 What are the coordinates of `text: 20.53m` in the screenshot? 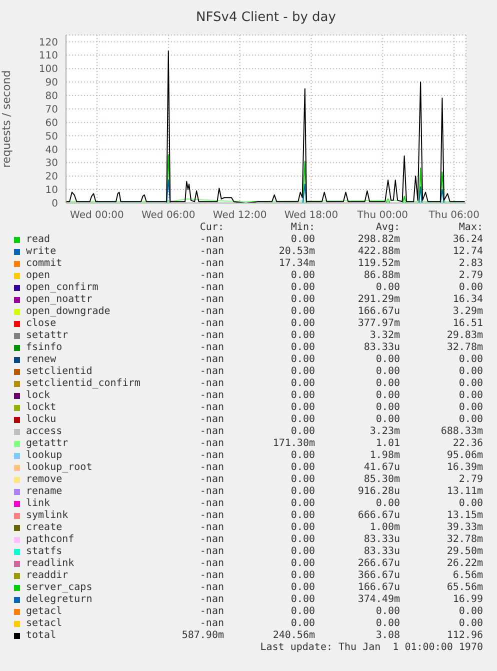 It's located at (296, 251).